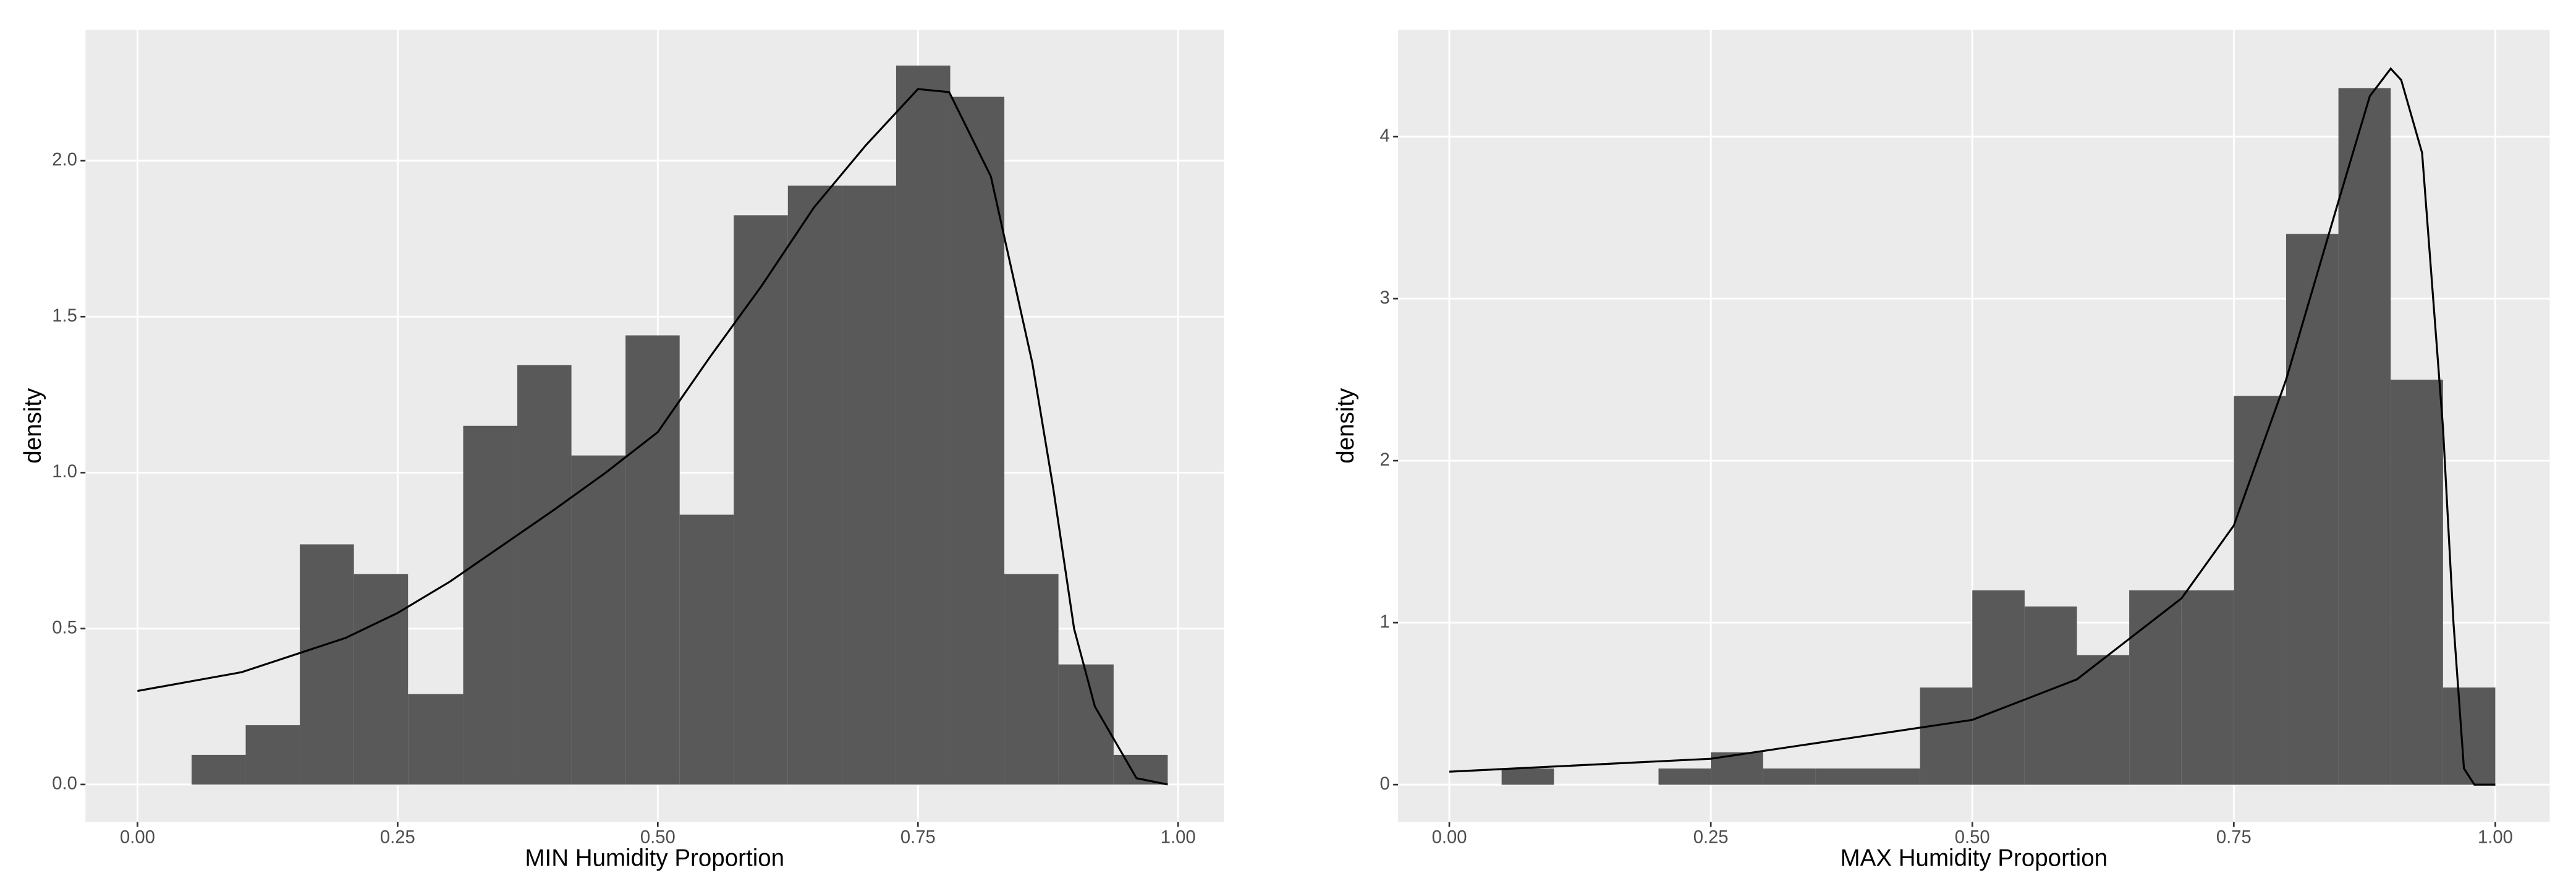 The height and width of the screenshot is (886, 2576). Describe the element at coordinates (64, 472) in the screenshot. I see `y-tick-label: 1.0` at that location.